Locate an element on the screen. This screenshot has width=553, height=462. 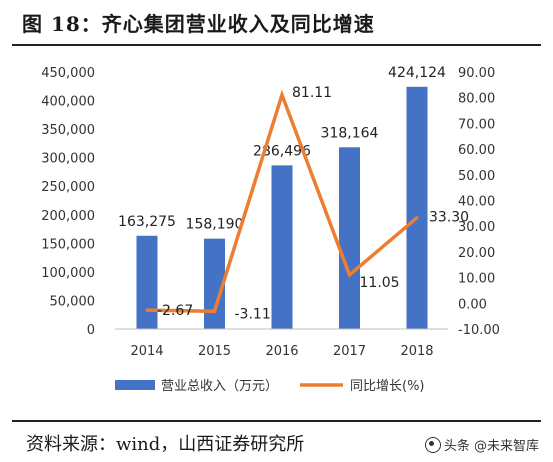
y-left-tick-label: 0 is located at coordinates (91, 330).